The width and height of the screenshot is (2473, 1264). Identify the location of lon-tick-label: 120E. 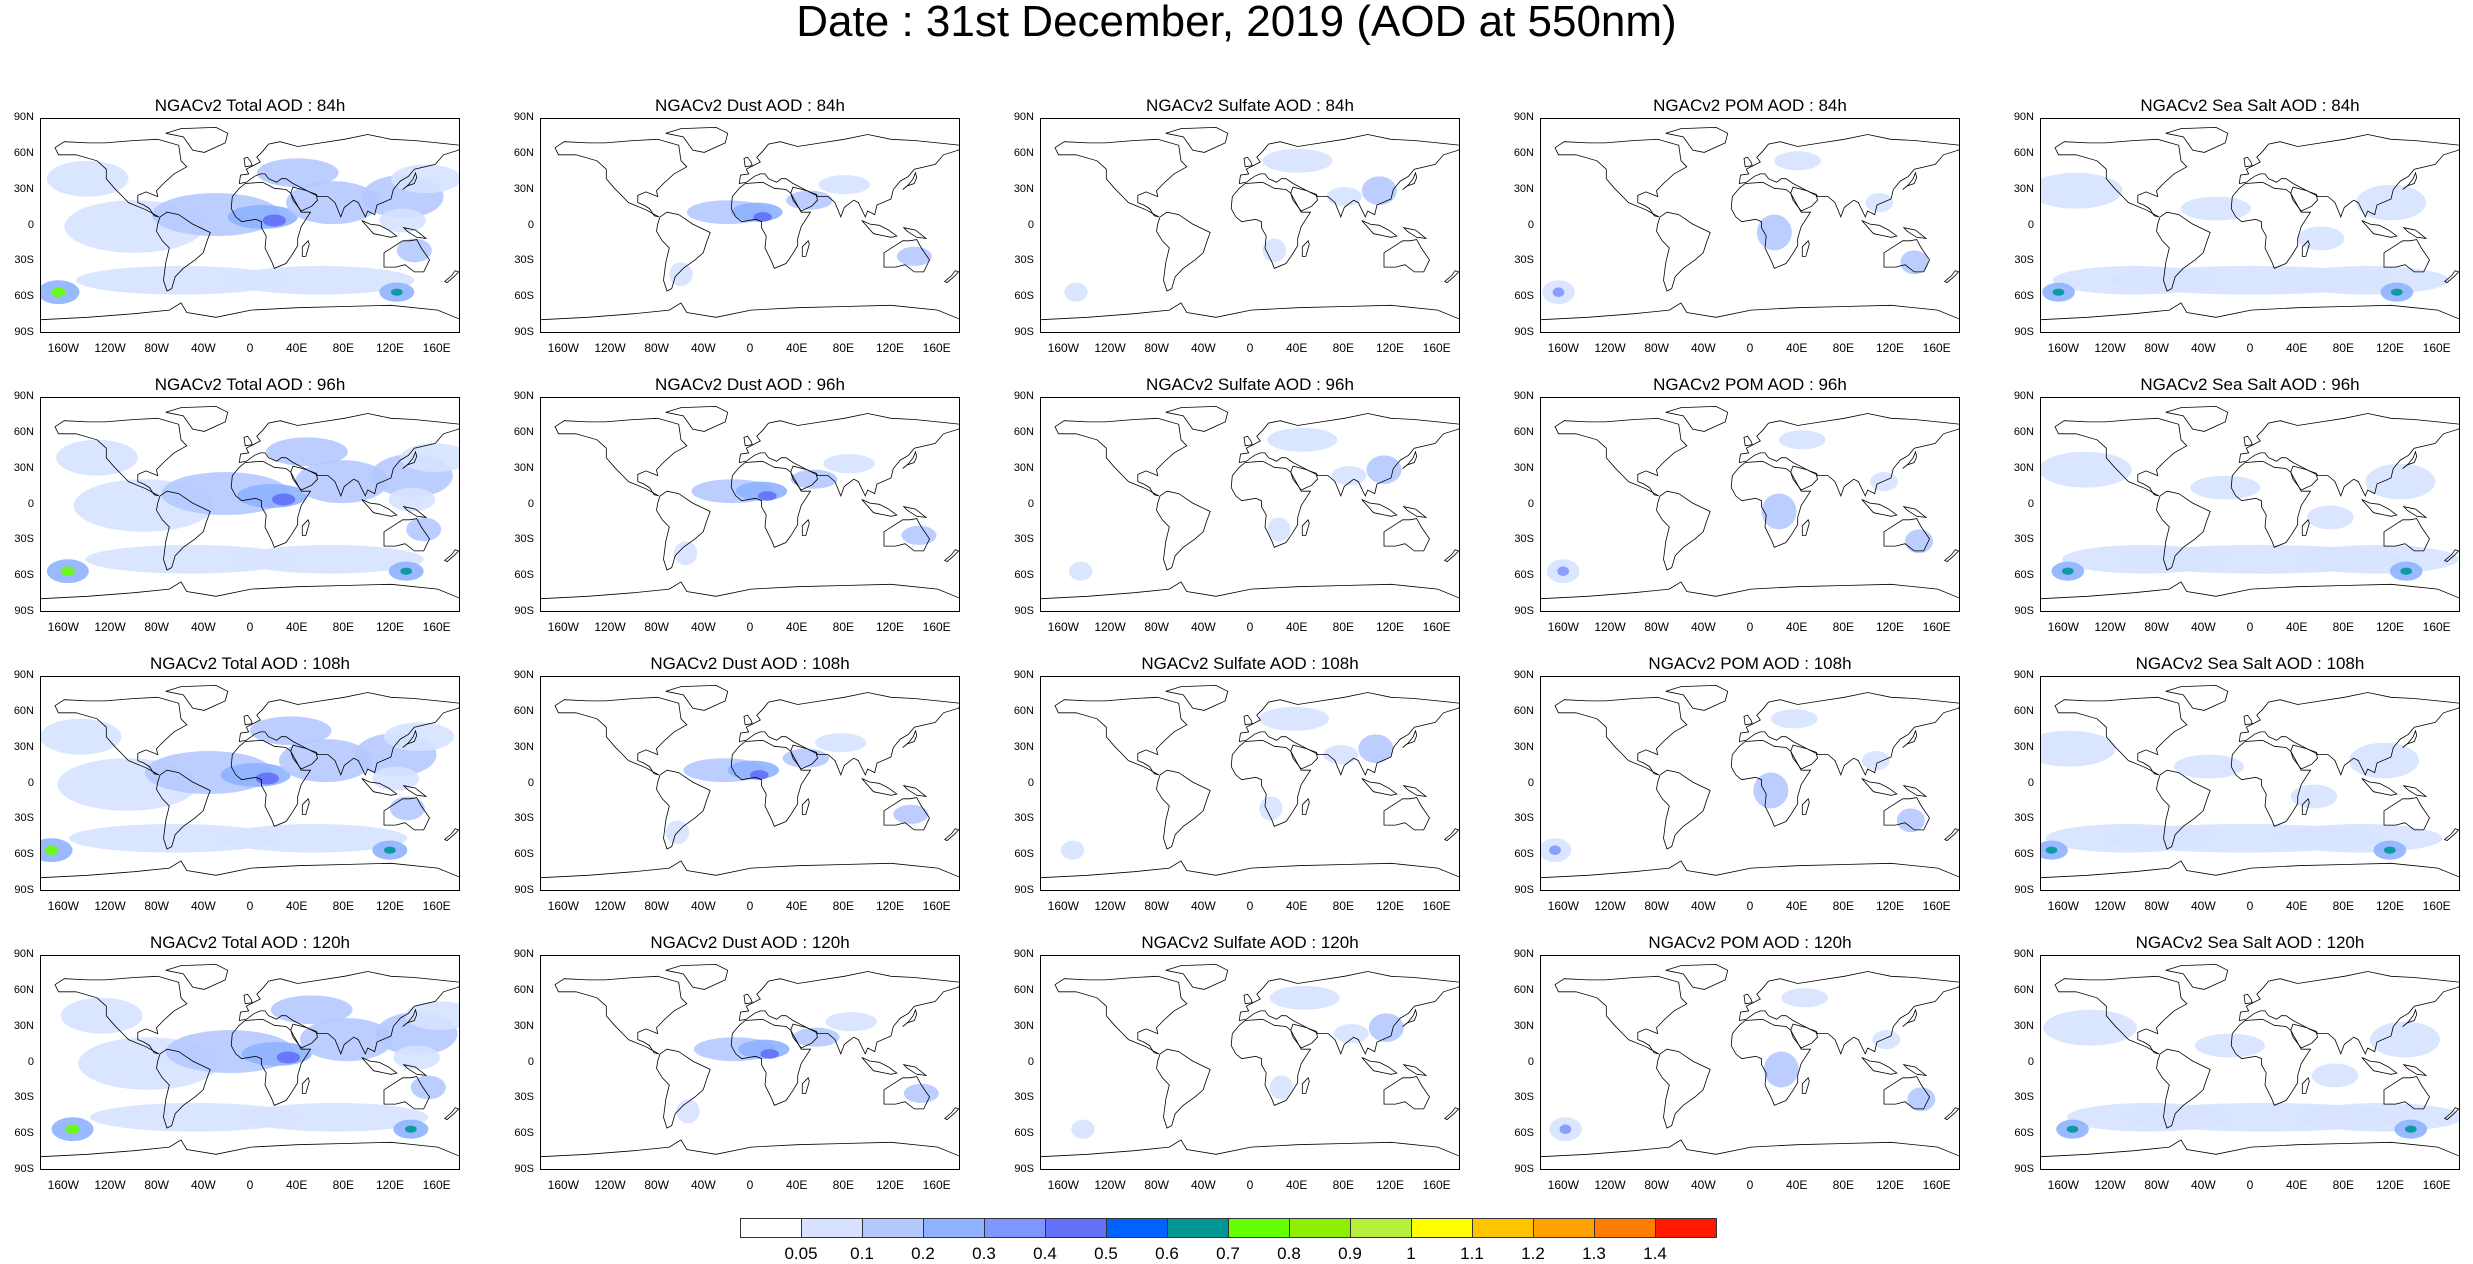
(390, 906).